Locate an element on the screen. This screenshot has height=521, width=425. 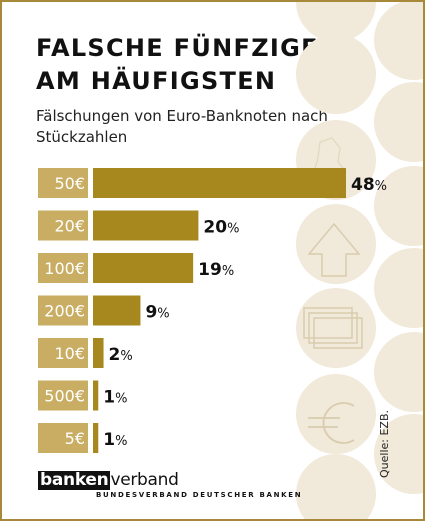
category-label: 10€ is located at coordinates (69, 353).